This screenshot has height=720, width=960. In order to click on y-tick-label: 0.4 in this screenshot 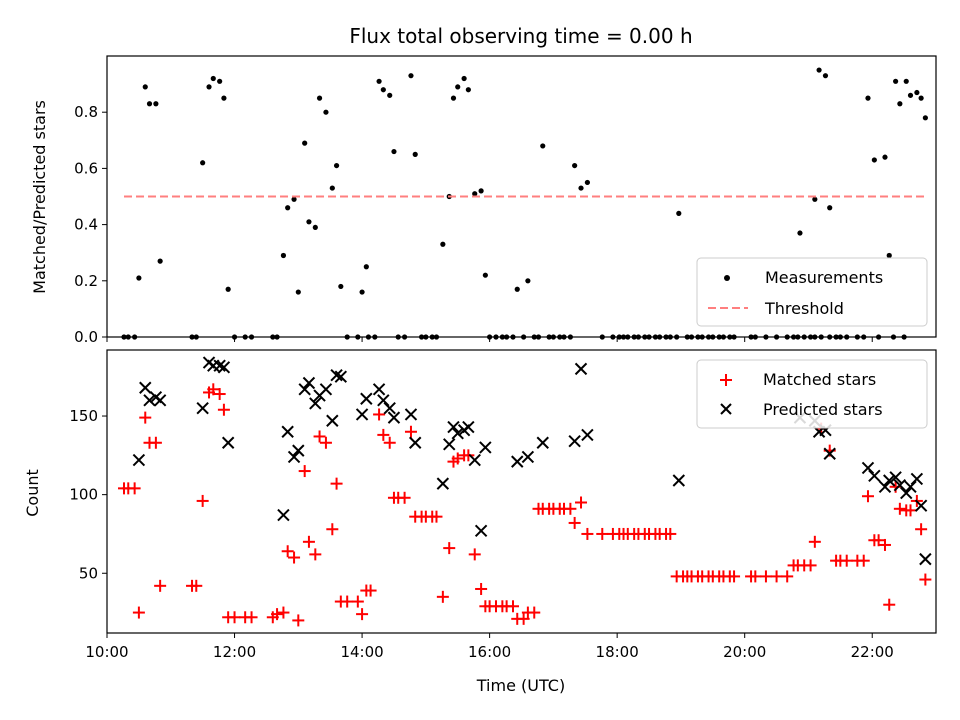, I will do `click(86, 225)`.